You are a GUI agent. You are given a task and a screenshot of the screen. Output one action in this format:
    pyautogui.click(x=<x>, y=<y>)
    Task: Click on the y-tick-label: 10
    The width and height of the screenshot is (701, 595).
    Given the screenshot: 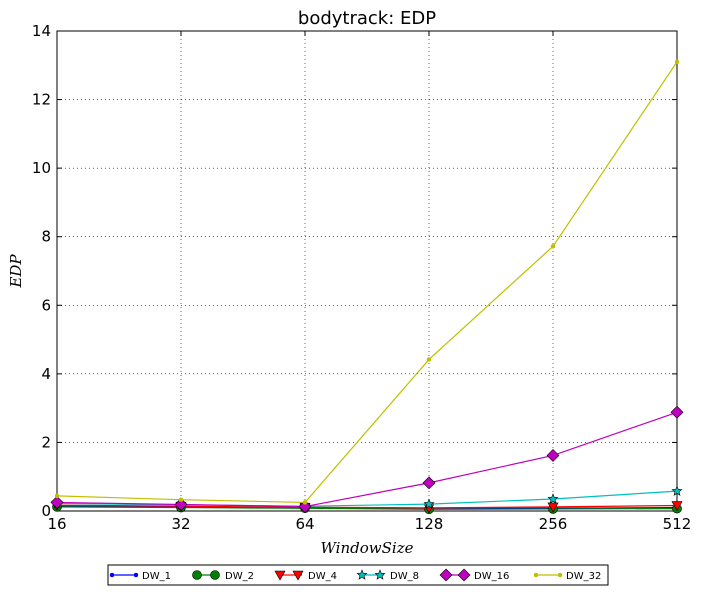 What is the action you would take?
    pyautogui.click(x=41, y=168)
    